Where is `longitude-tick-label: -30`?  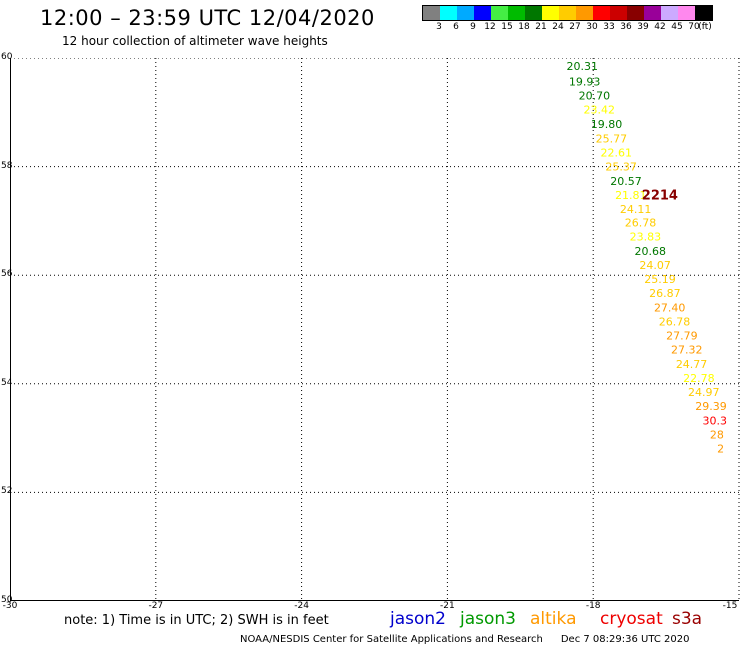
longitude-tick-label: -30 is located at coordinates (10, 606).